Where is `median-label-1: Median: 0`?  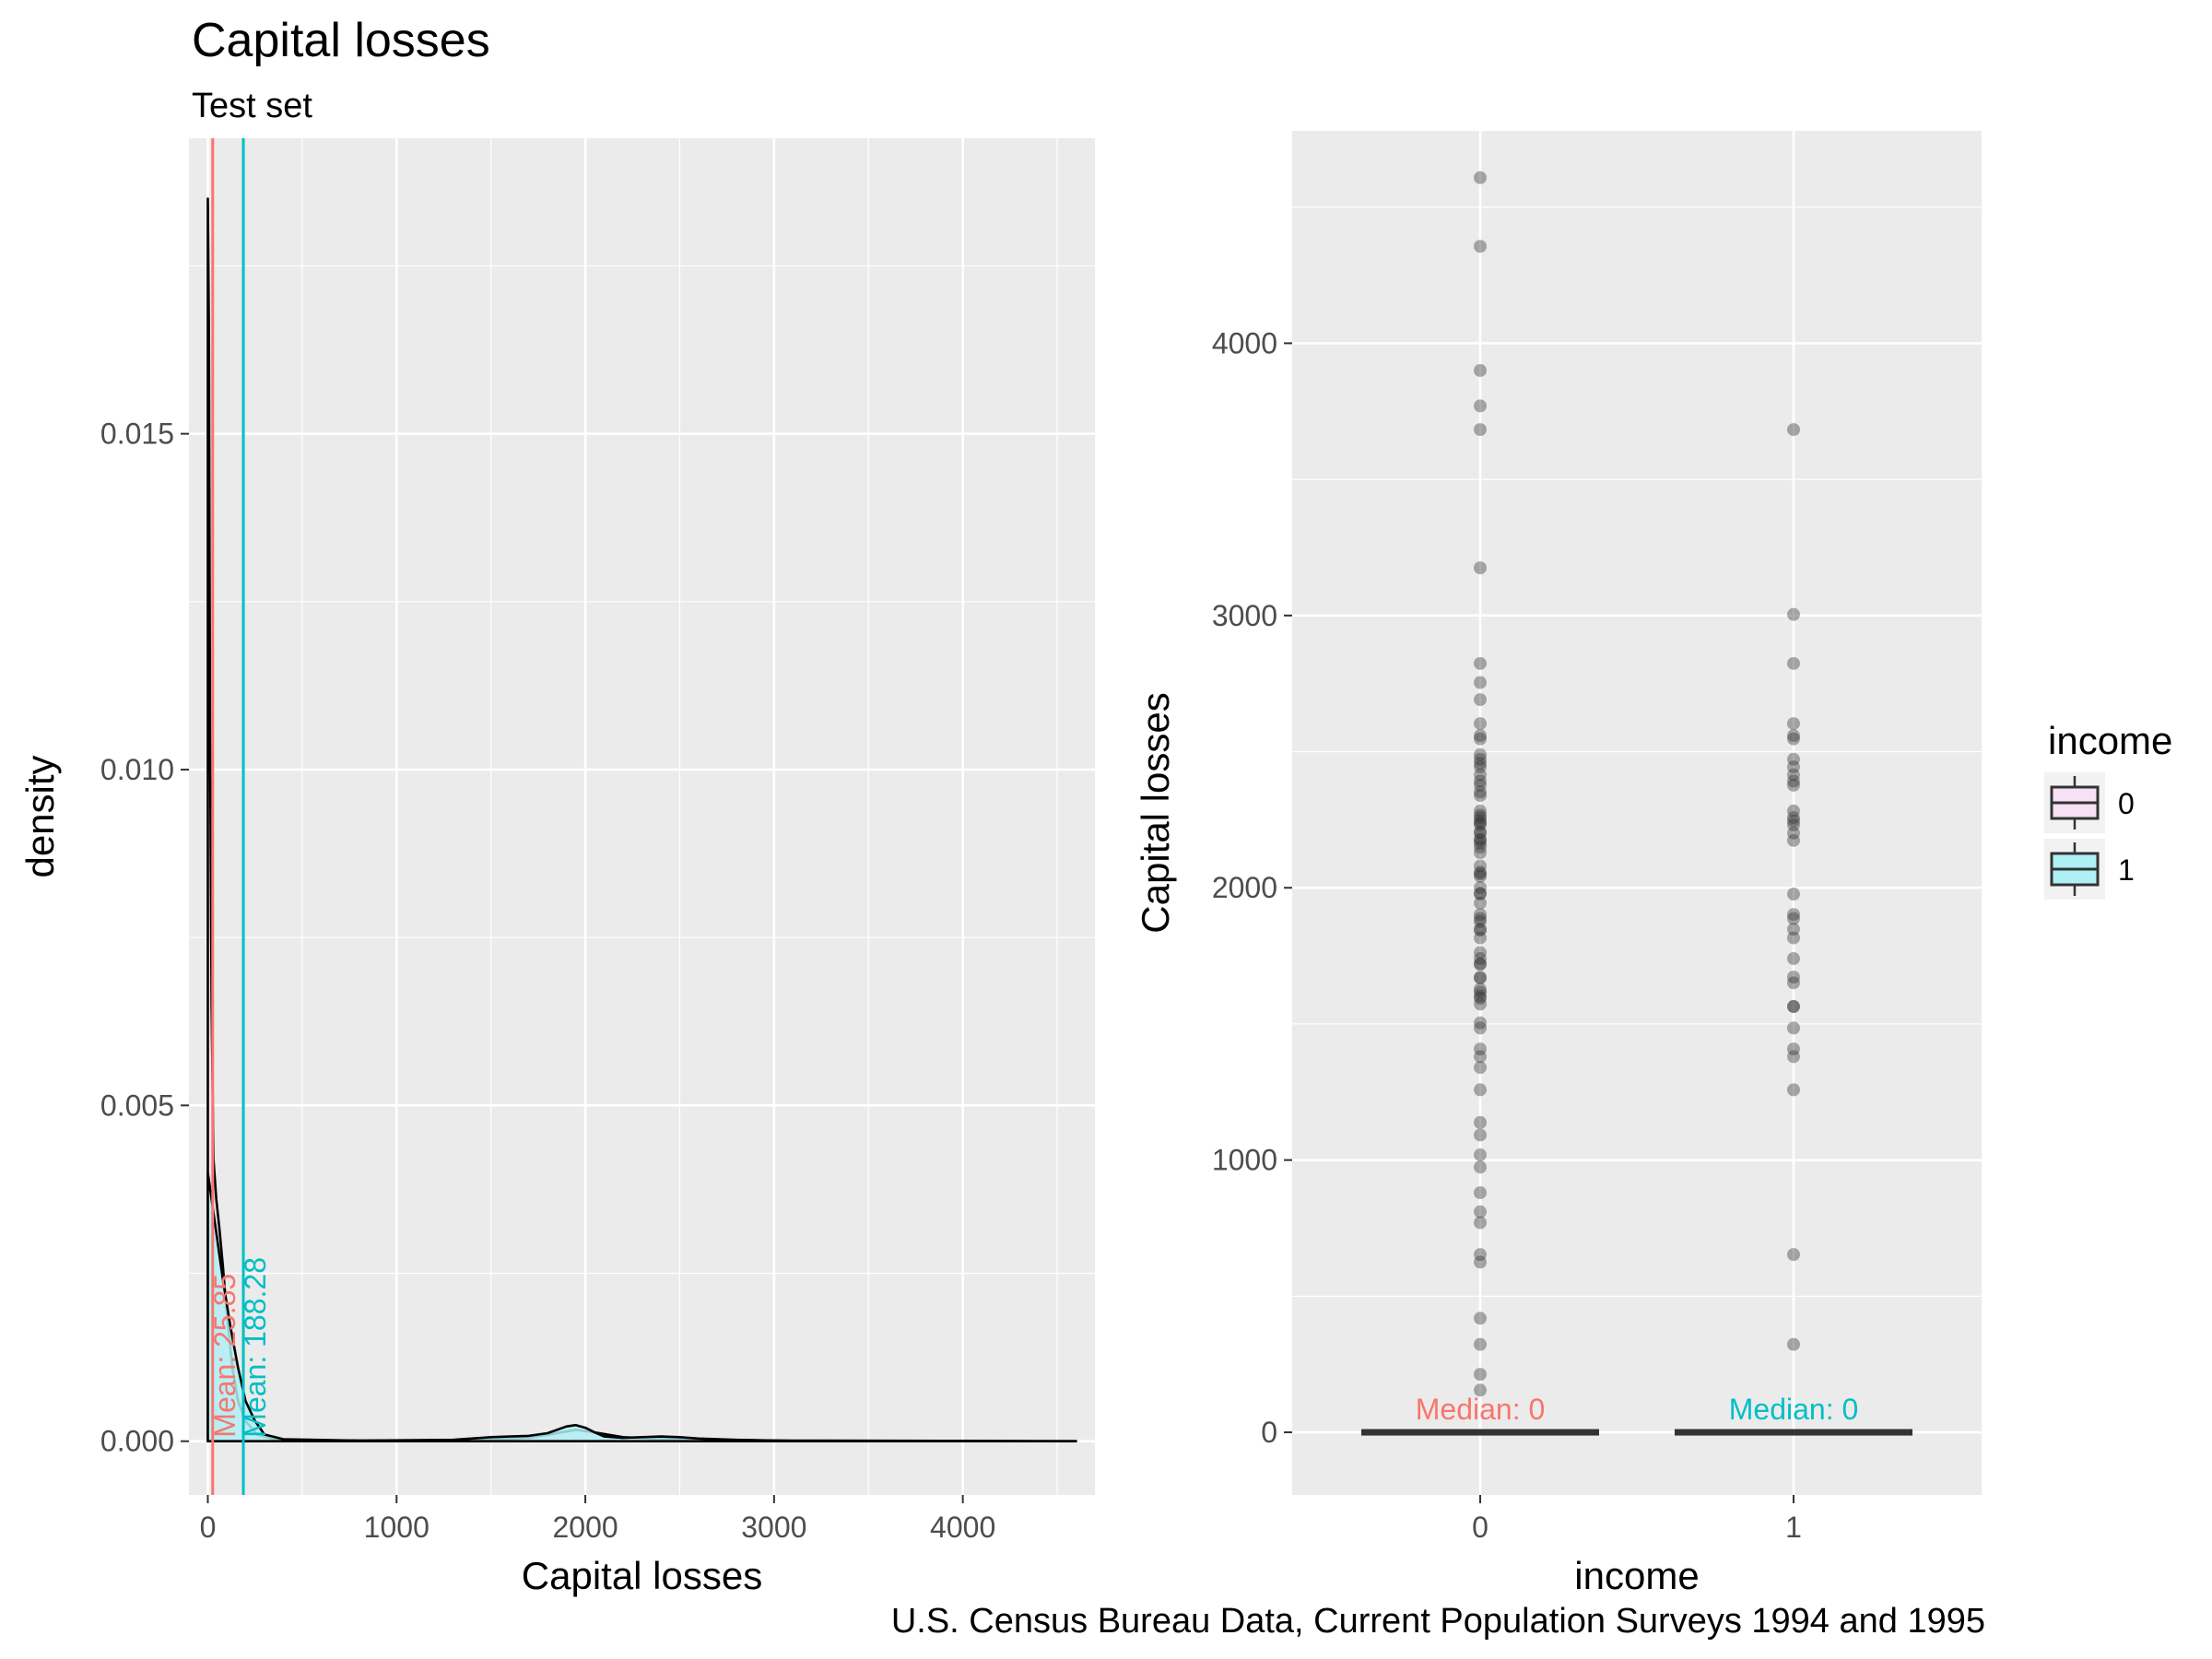 median-label-1: Median: 0 is located at coordinates (1794, 1409).